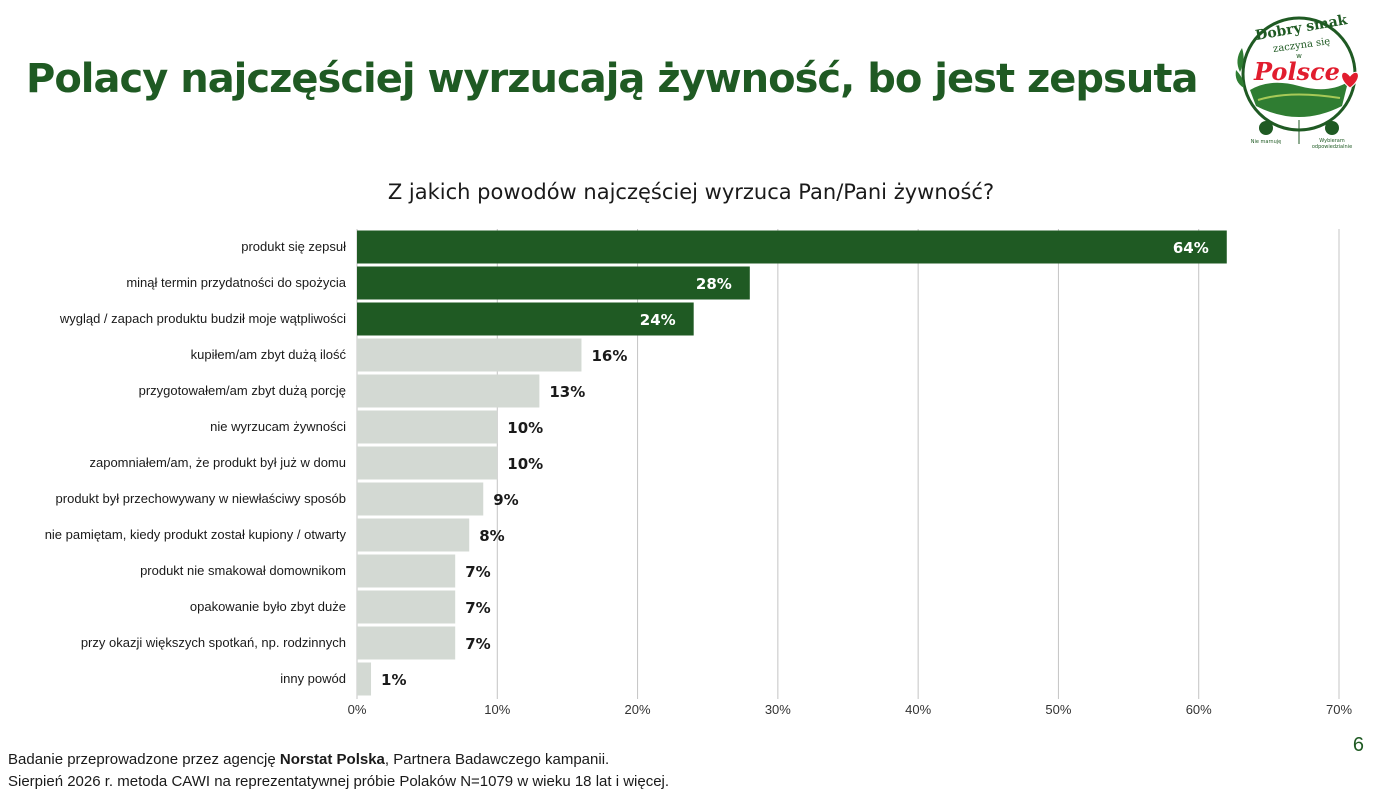 The height and width of the screenshot is (799, 1382). I want to click on data-label: 64%, so click(1191, 248).